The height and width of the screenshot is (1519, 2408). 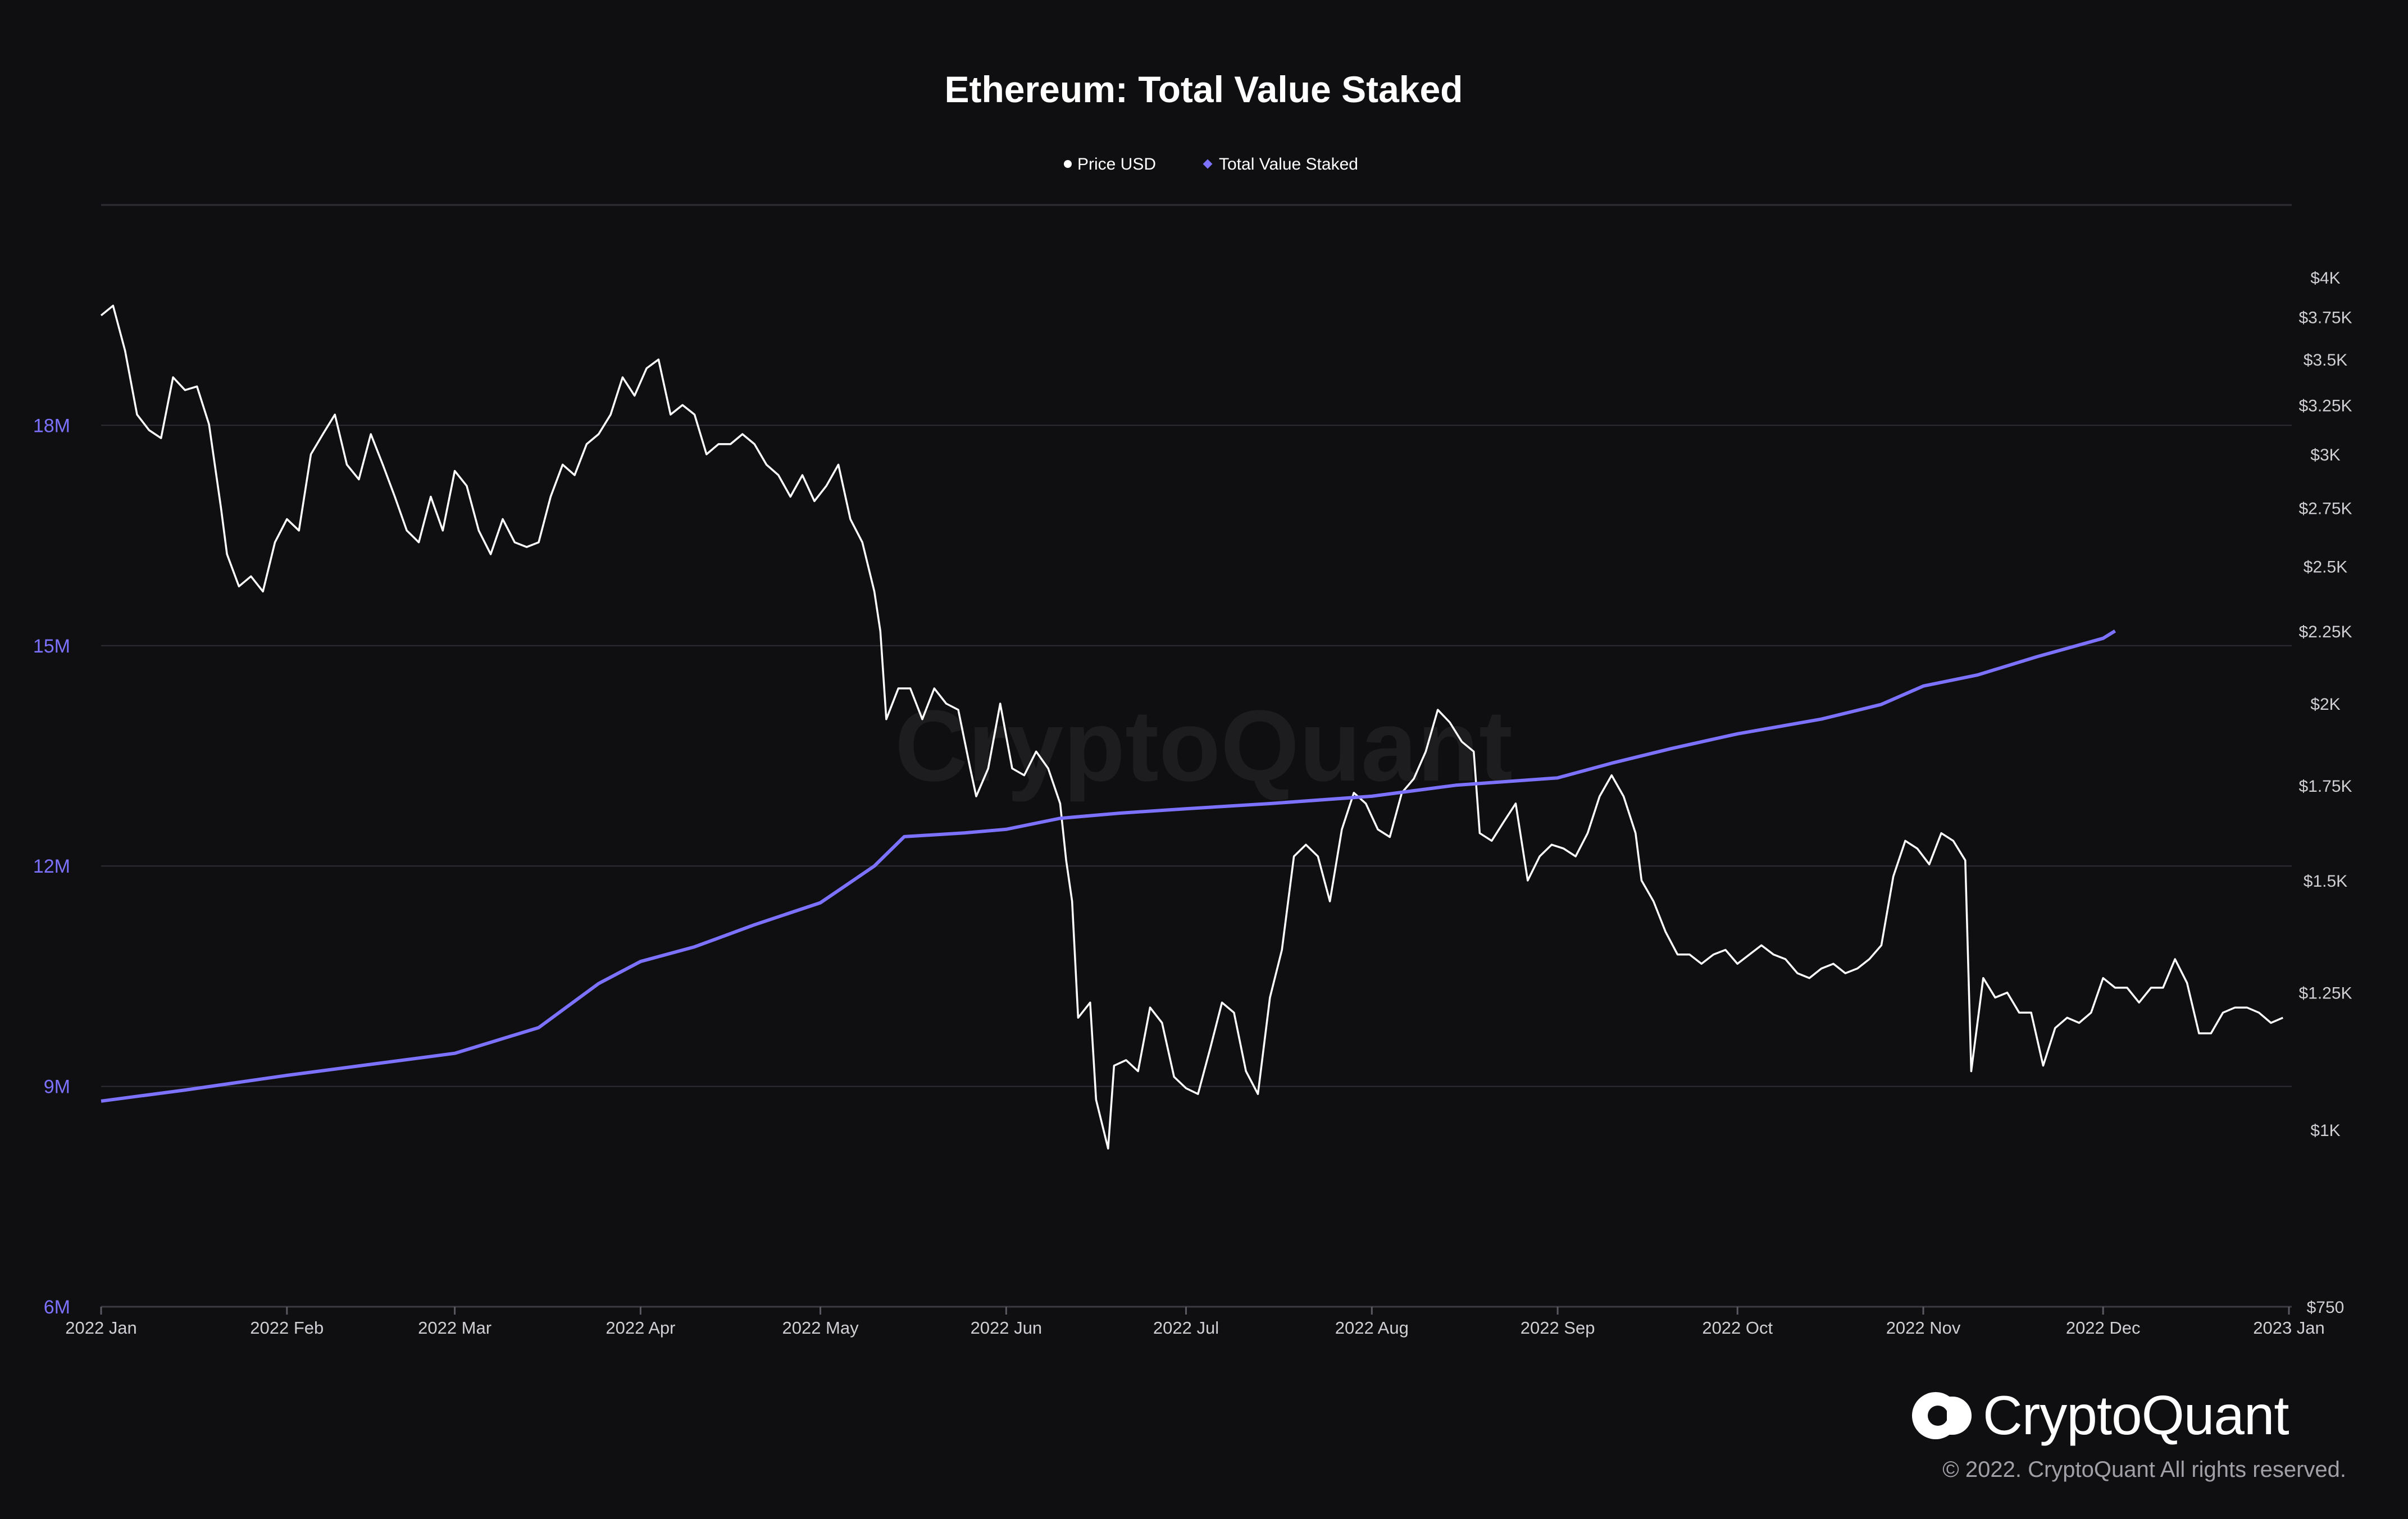 I want to click on right-tick-label: $1.75K, so click(x=2325, y=786).